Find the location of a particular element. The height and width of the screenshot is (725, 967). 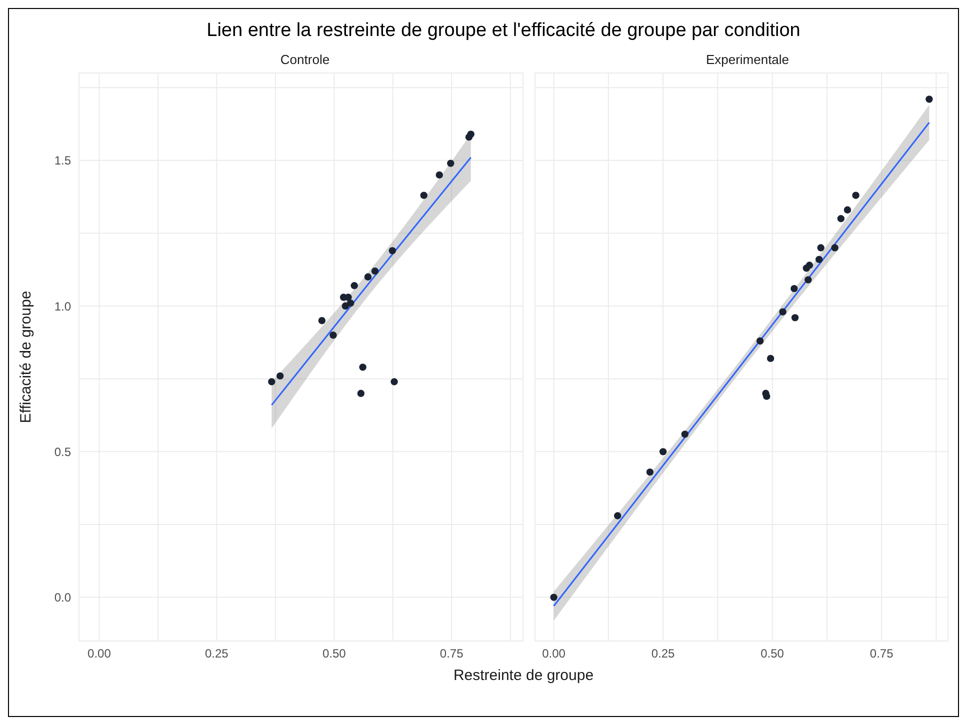

y-tick-label: 0.0 is located at coordinates (63, 597).